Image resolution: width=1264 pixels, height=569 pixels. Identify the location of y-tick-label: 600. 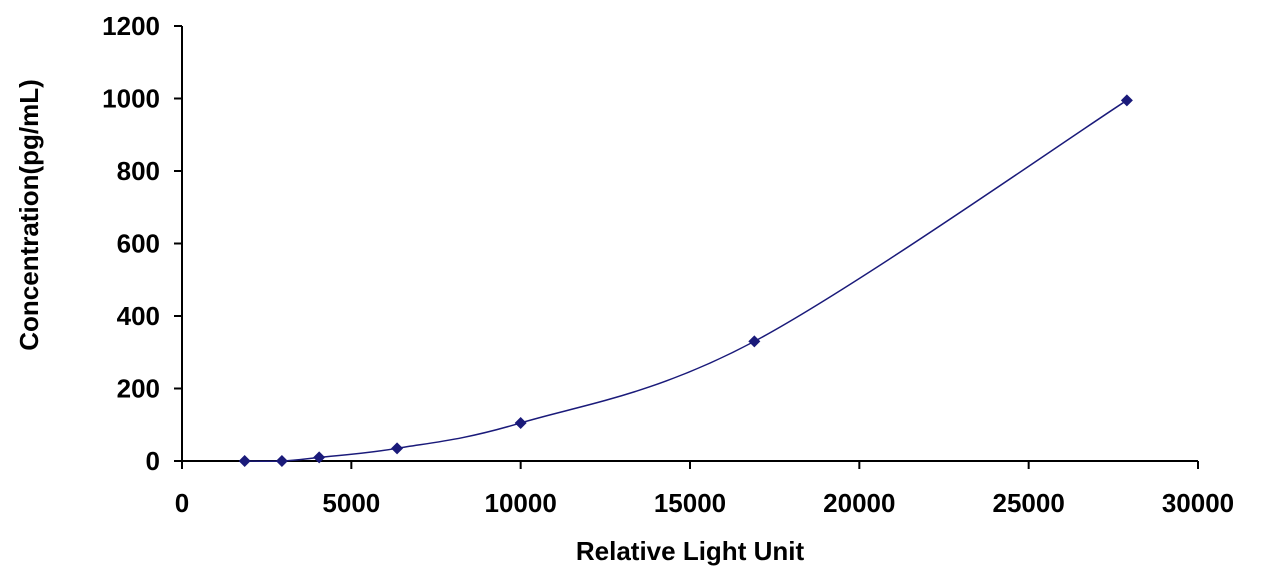
(138, 244).